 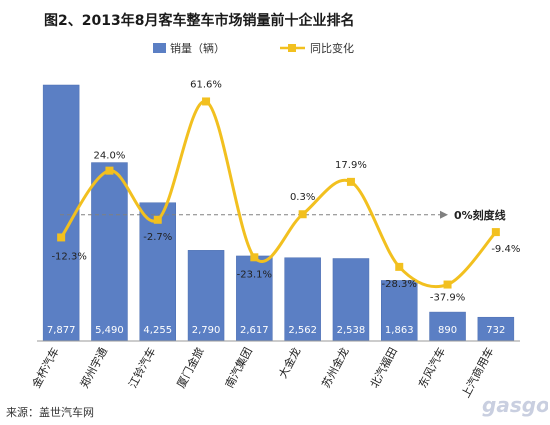 What do you see at coordinates (141, 367) in the screenshot?
I see `x-tick-label-2: 江铃汽车` at bounding box center [141, 367].